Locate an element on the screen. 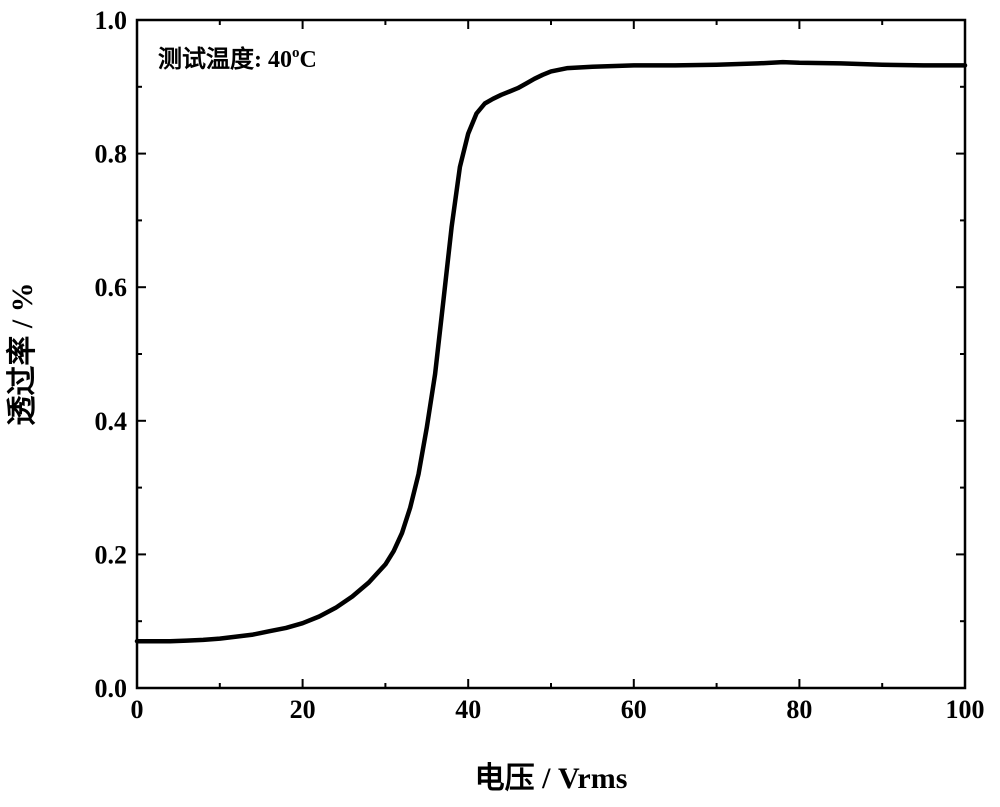 The width and height of the screenshot is (1000, 807). y-axis-title: 透过率 / % is located at coordinates (22, 353).